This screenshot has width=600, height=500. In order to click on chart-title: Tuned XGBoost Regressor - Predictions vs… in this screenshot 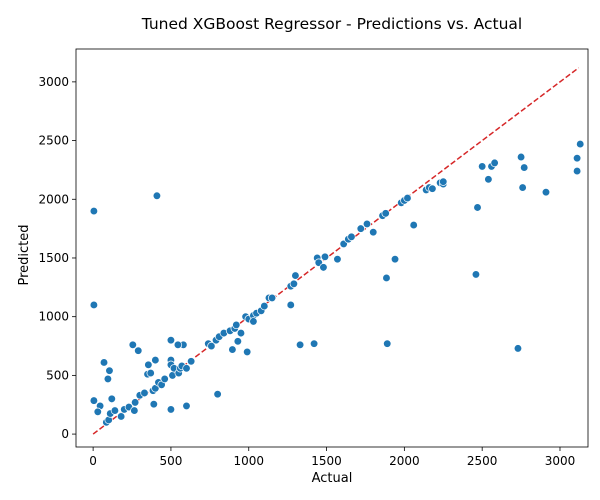, I will do `click(332, 24)`.